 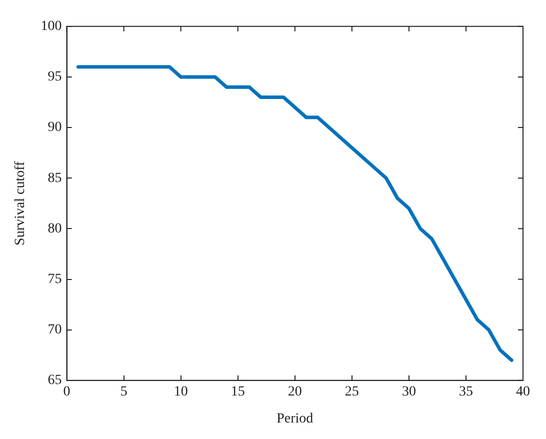 I want to click on x-tick-label: 0, so click(x=66, y=392).